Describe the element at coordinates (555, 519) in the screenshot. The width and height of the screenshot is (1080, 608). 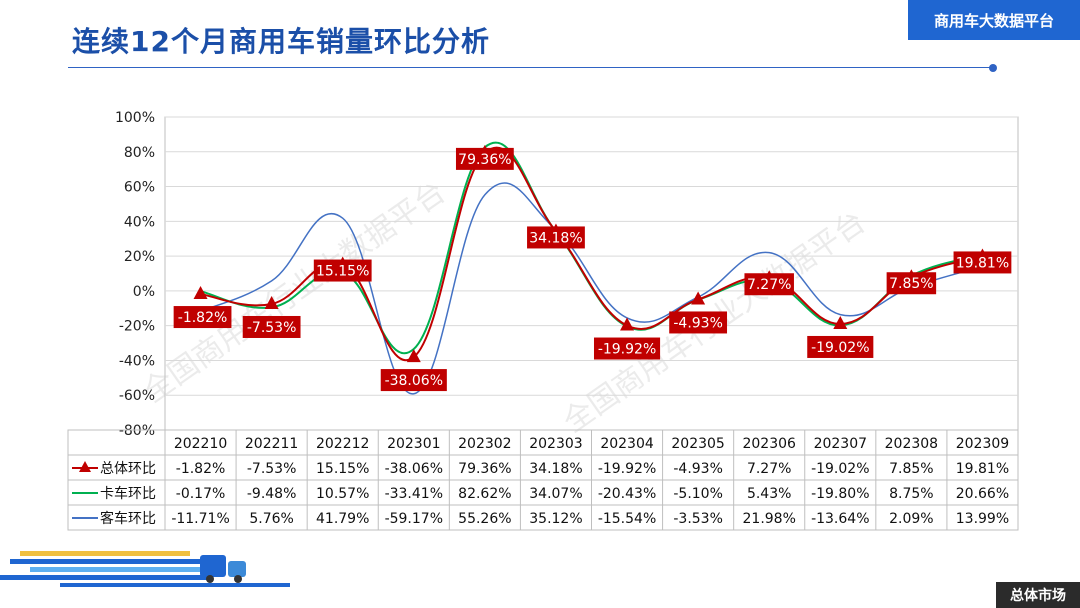
I see `table-cell: 35.12%` at that location.